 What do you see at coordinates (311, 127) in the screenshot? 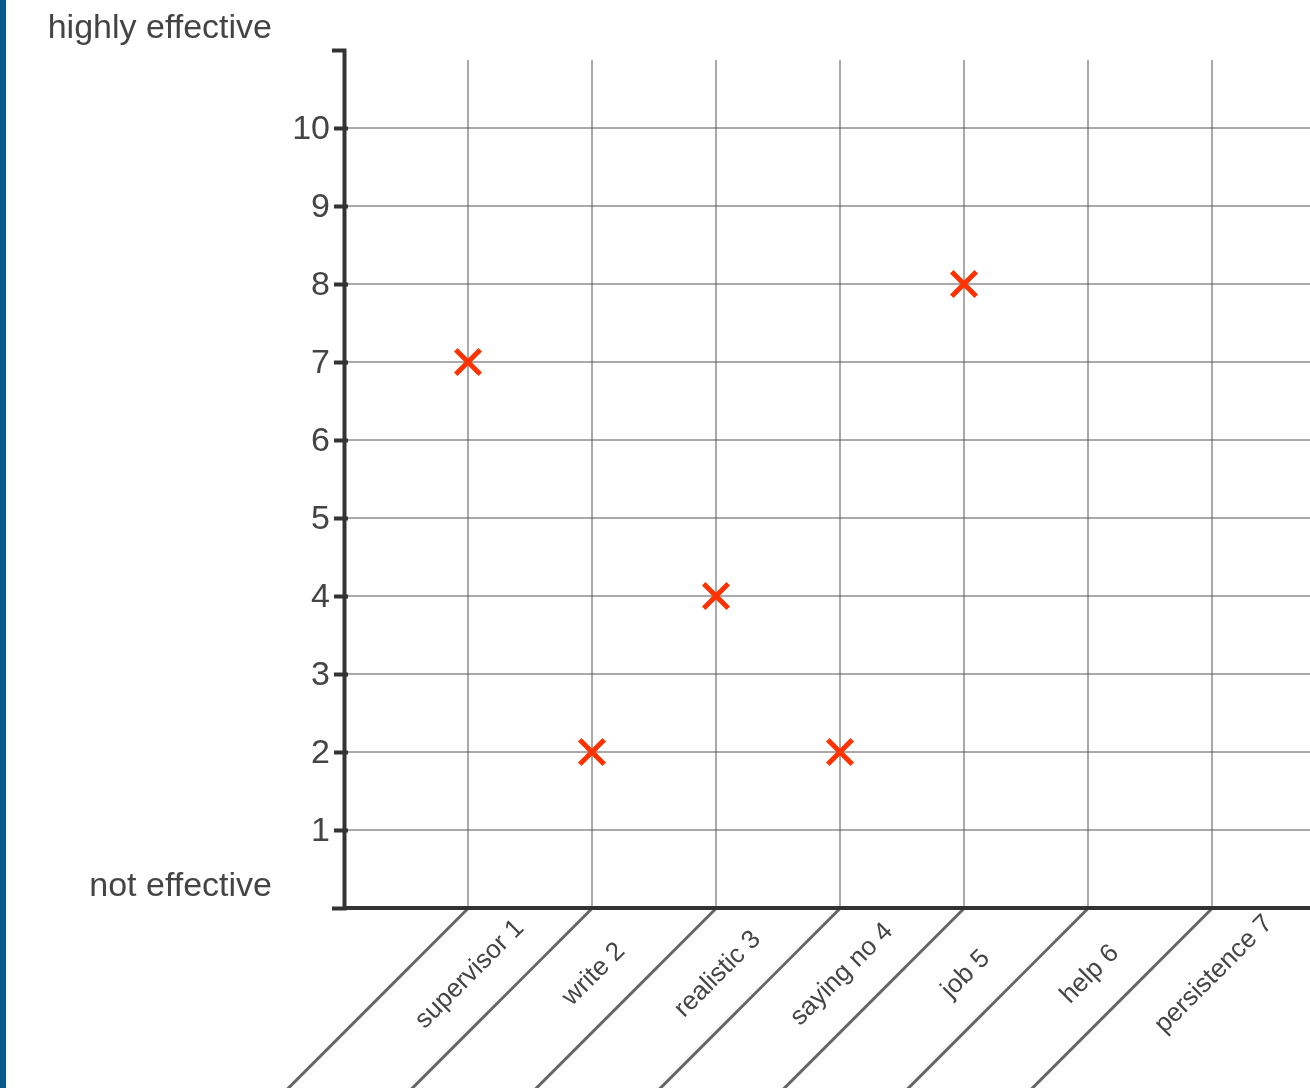
I see `y-tick-label: 10` at bounding box center [311, 127].